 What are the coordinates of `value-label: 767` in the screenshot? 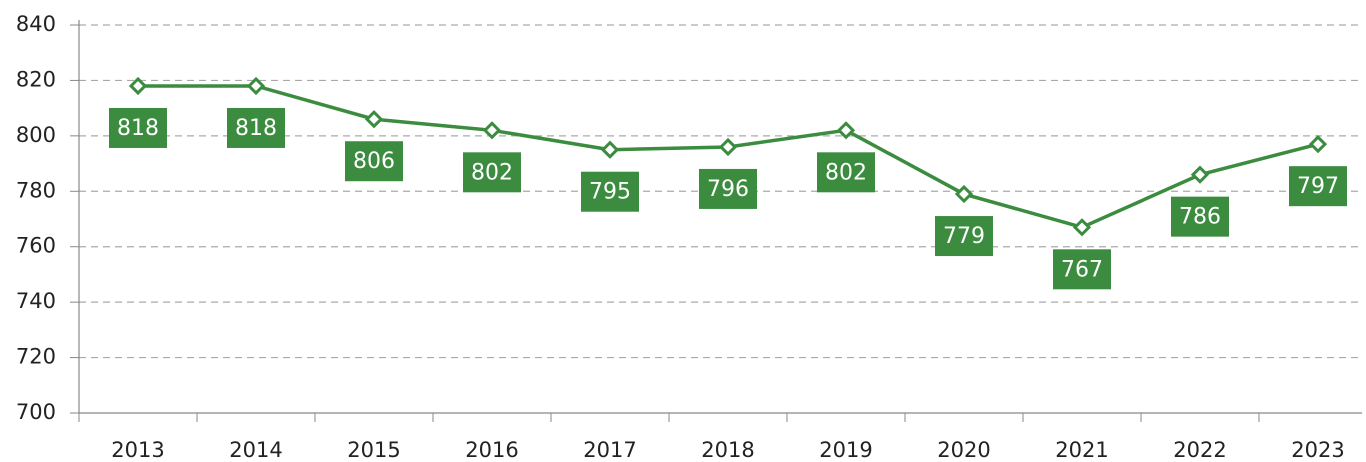 It's located at (1082, 269).